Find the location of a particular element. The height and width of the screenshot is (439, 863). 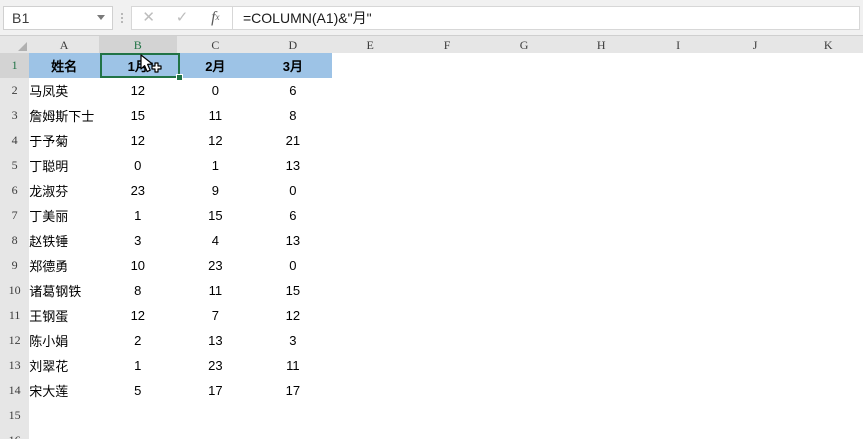

cell-D12: 3 is located at coordinates (293, 340).